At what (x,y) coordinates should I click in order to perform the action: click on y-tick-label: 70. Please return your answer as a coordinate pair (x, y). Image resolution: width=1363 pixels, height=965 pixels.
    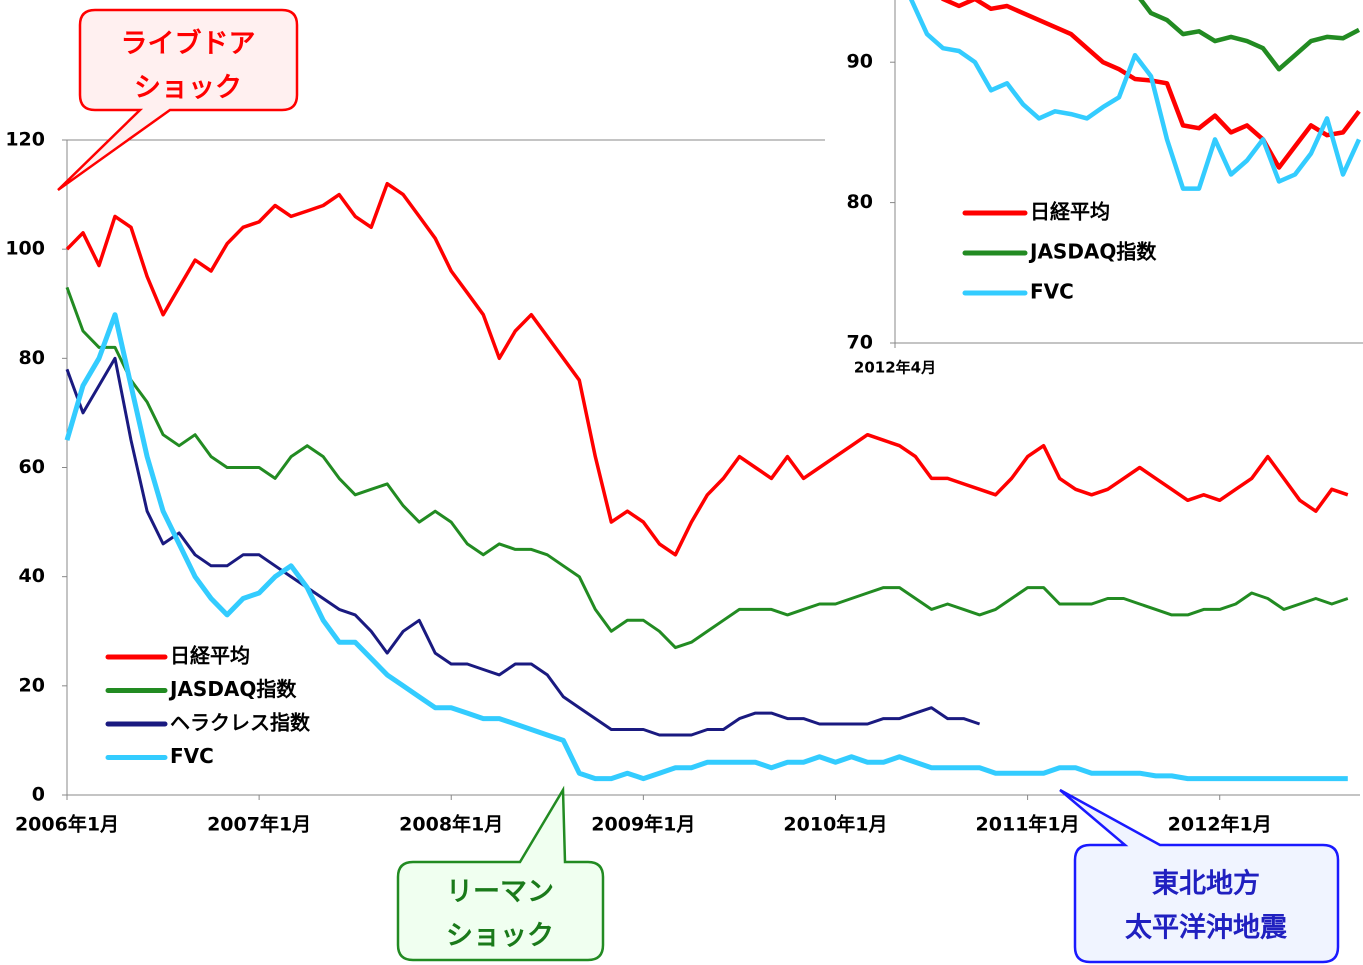
    Looking at the image, I should click on (860, 343).